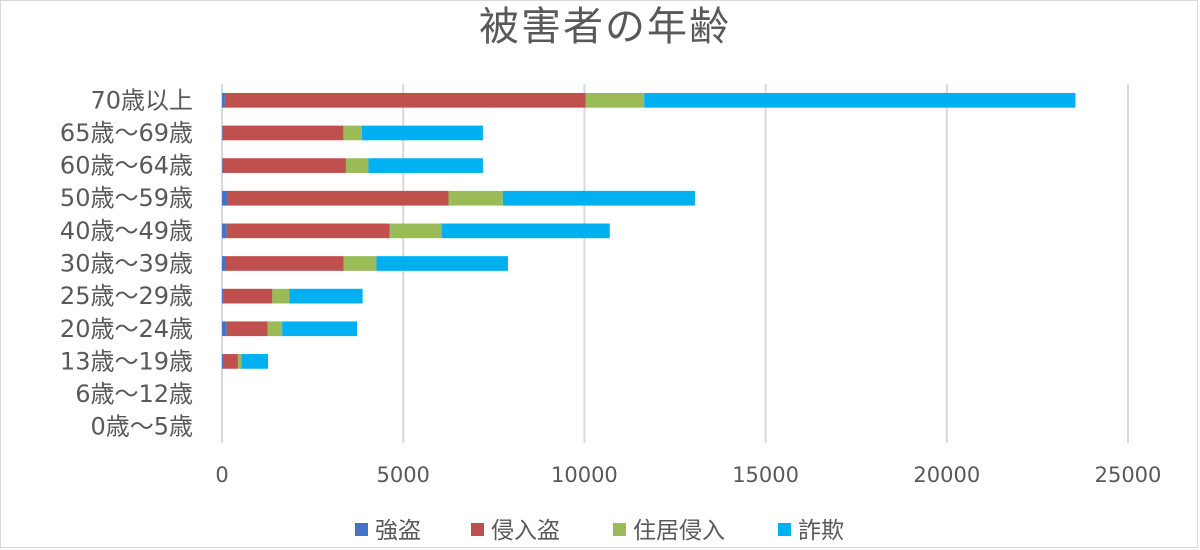 The height and width of the screenshot is (550, 1200). I want to click on category-label: 20歳～24歳, so click(126, 329).